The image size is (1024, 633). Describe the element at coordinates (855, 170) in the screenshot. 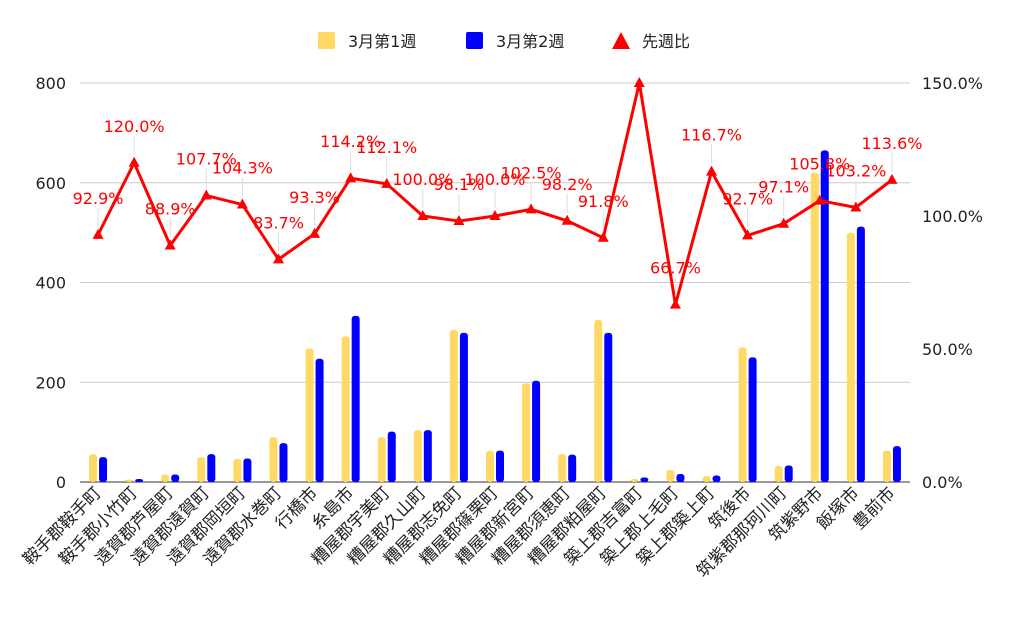

I see `ratio-data-label: 103.2%` at that location.